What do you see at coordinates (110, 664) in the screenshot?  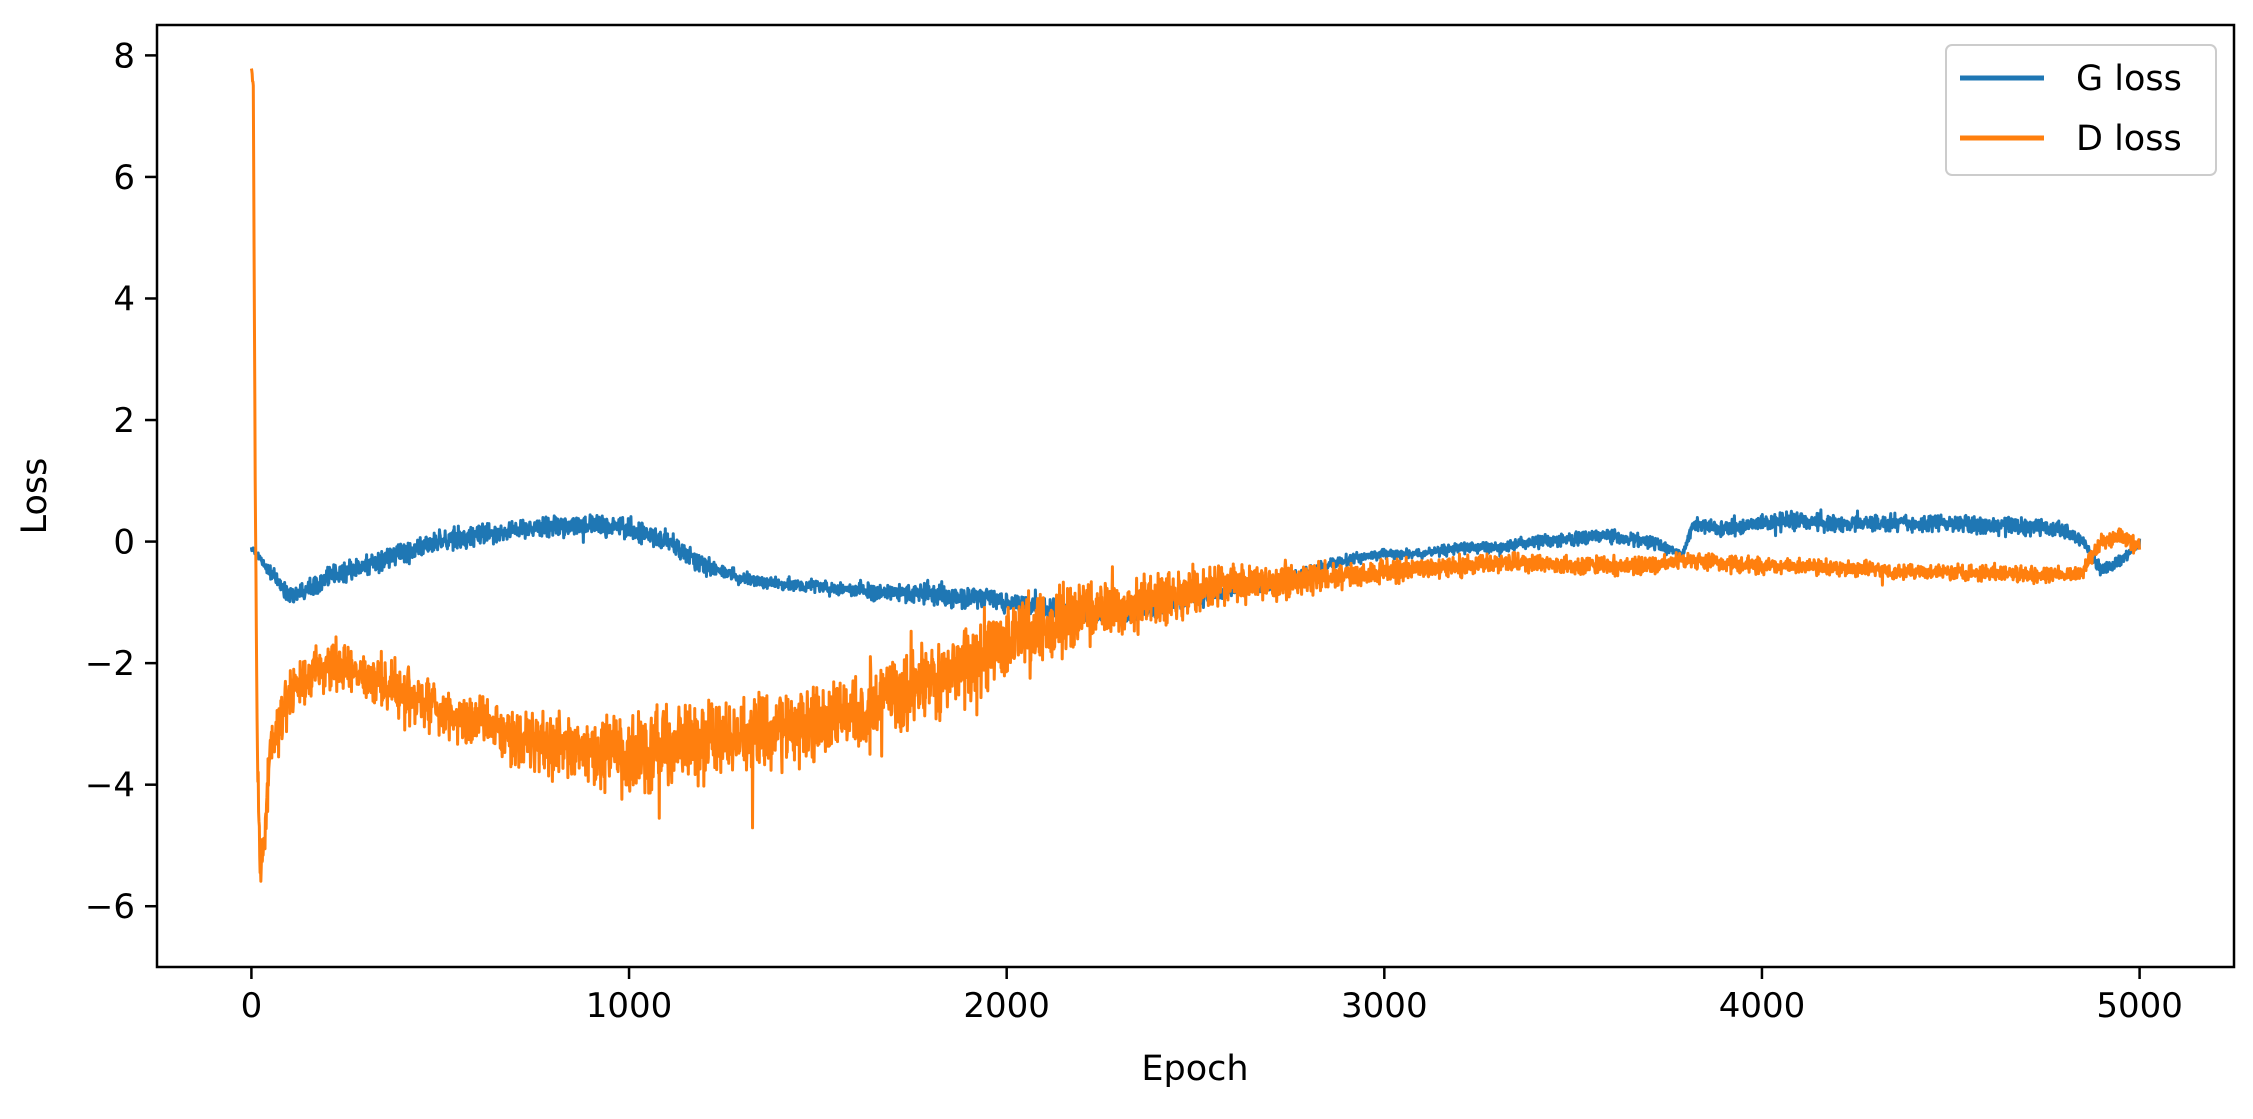 I see `y-tick-label: −2` at bounding box center [110, 664].